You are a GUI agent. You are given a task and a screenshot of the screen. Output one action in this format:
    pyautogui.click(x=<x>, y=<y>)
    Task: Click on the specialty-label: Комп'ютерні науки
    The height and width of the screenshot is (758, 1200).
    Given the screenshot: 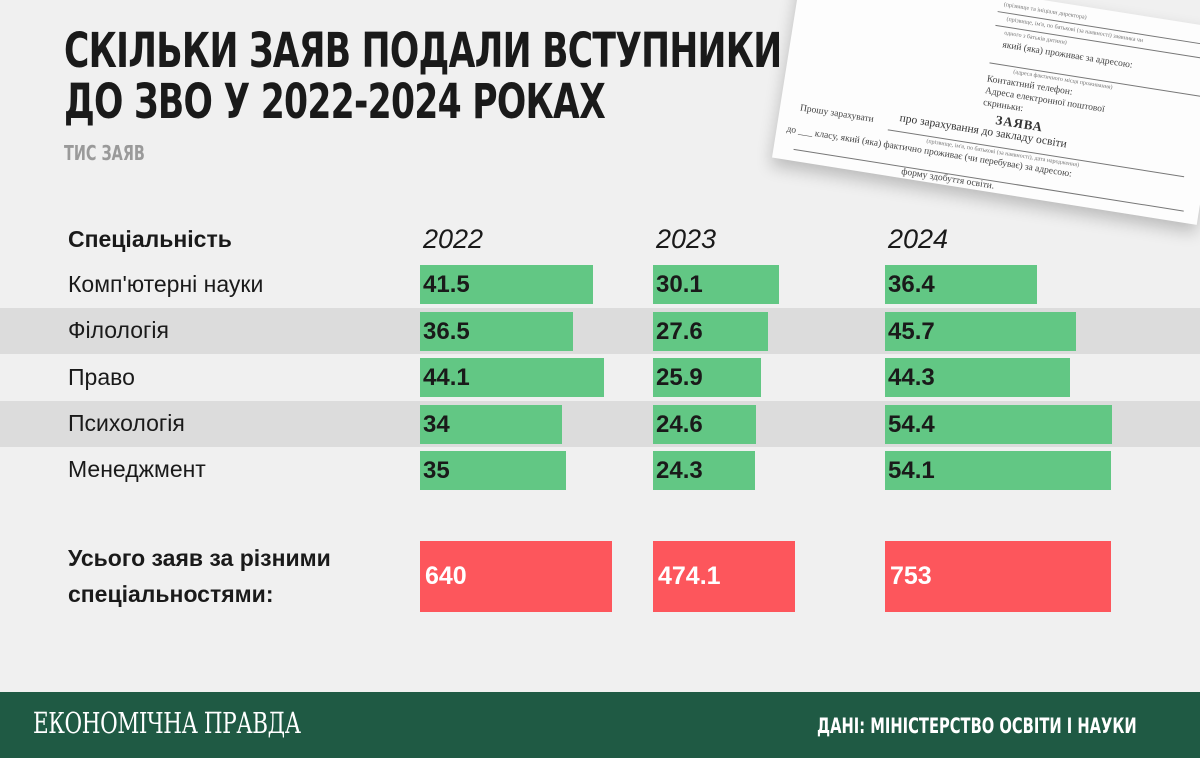 What is the action you would take?
    pyautogui.click(x=166, y=284)
    